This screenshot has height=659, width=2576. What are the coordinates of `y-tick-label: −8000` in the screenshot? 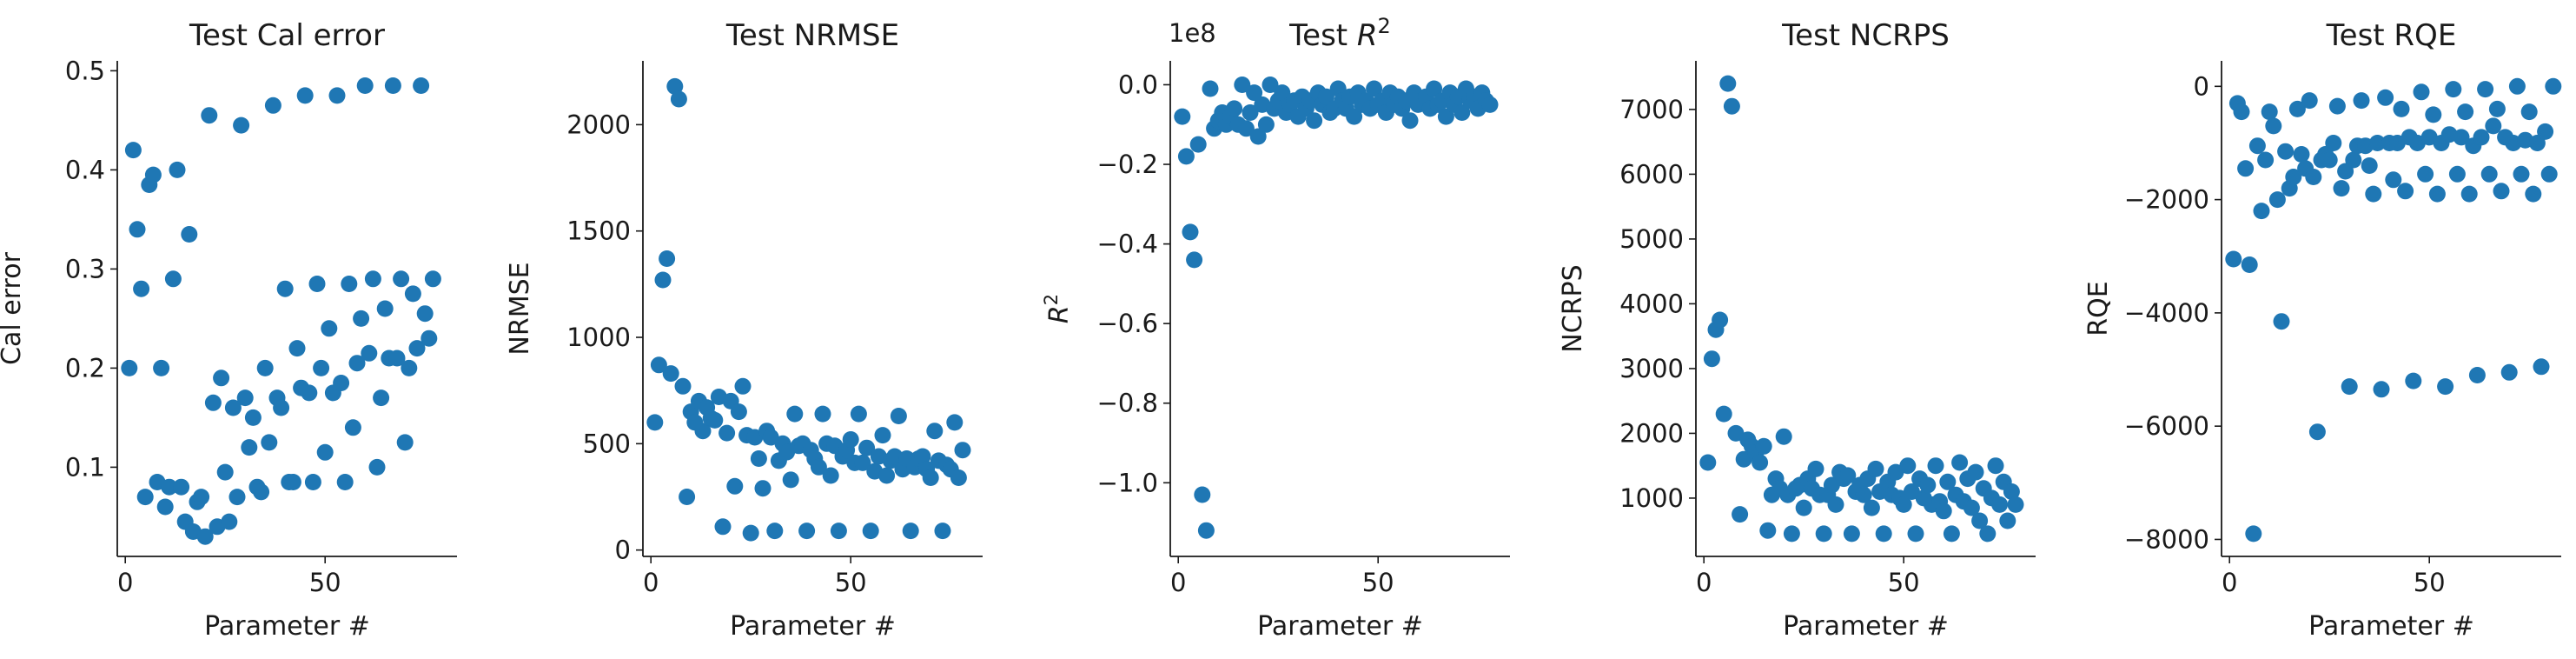 It's located at (2166, 539).